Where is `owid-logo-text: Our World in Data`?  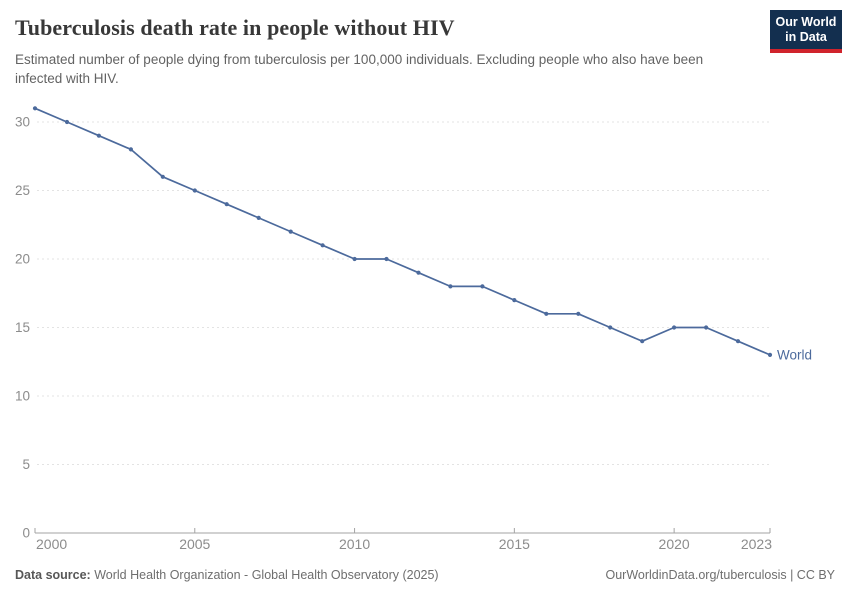 owid-logo-text: Our World in Data is located at coordinates (806, 29).